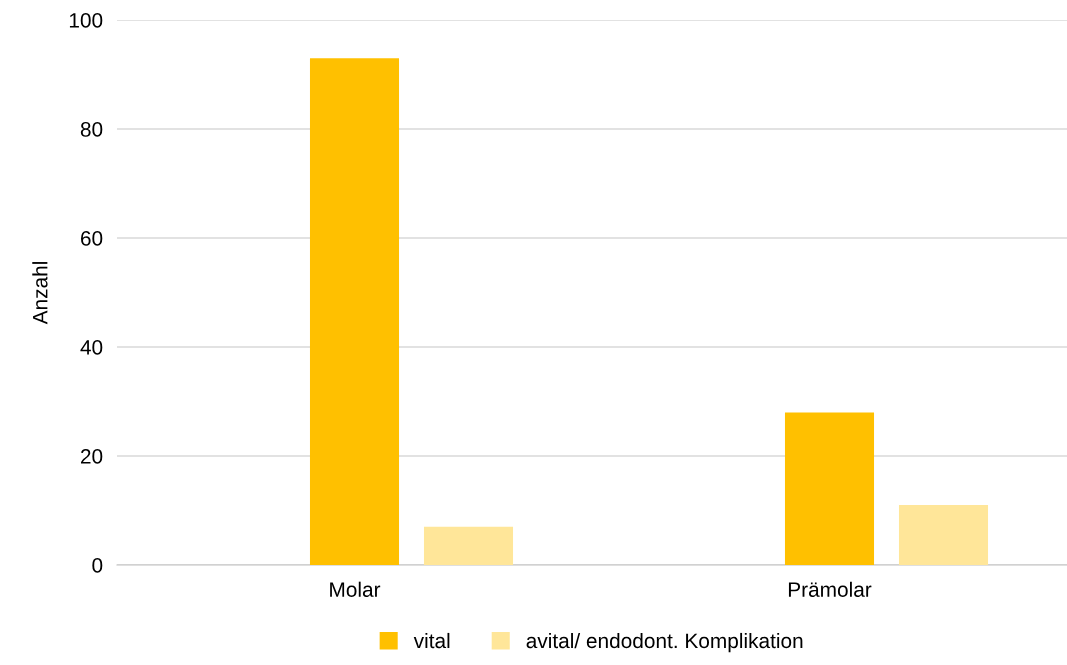  I want to click on legend-label: avital/ endodont. Komplikation, so click(664, 642).